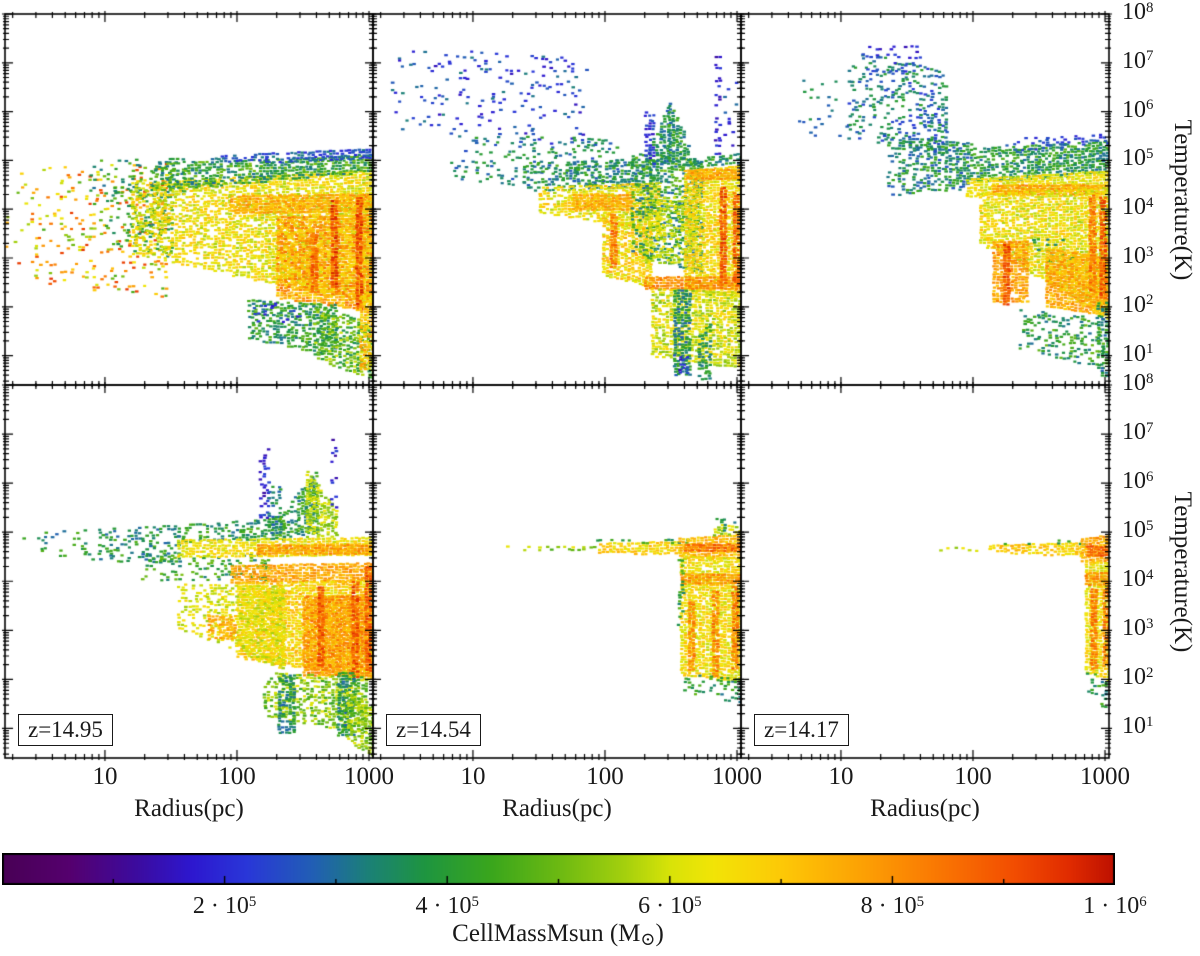 The height and width of the screenshot is (956, 1200). What do you see at coordinates (648, 938) in the screenshot?
I see `sun-symbol: ⊙` at bounding box center [648, 938].